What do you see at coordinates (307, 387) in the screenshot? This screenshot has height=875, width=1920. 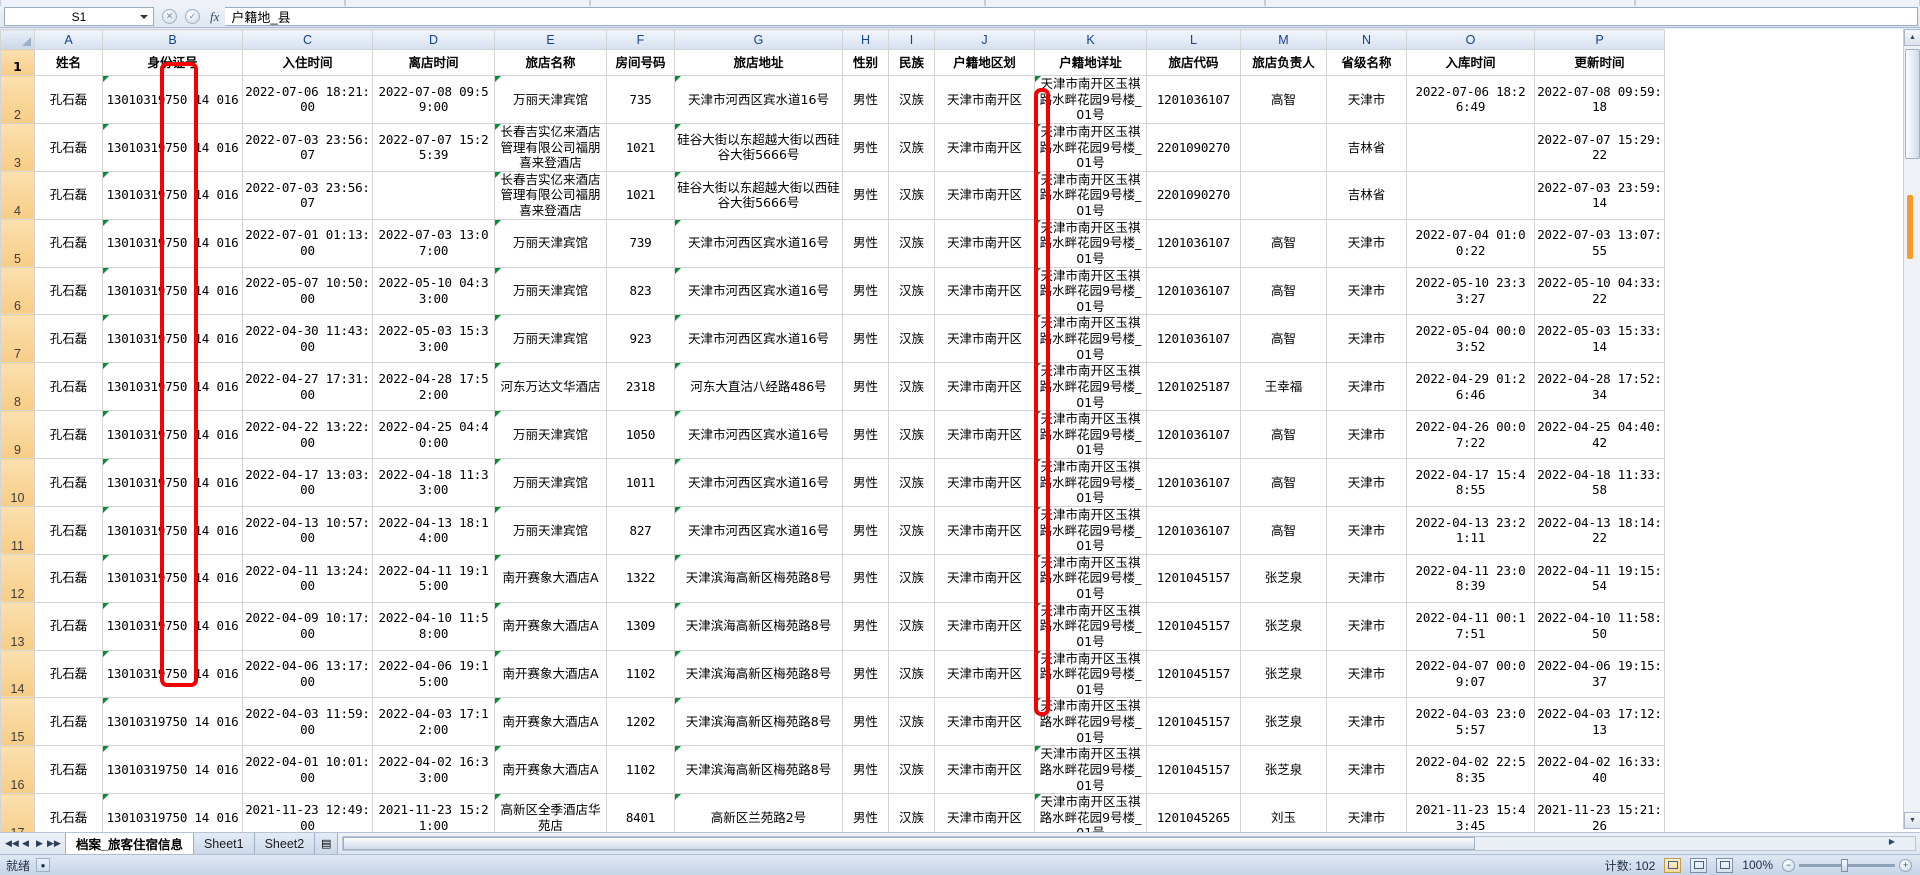 I see `cell-c8: 2022-04-27 17:31:00` at bounding box center [307, 387].